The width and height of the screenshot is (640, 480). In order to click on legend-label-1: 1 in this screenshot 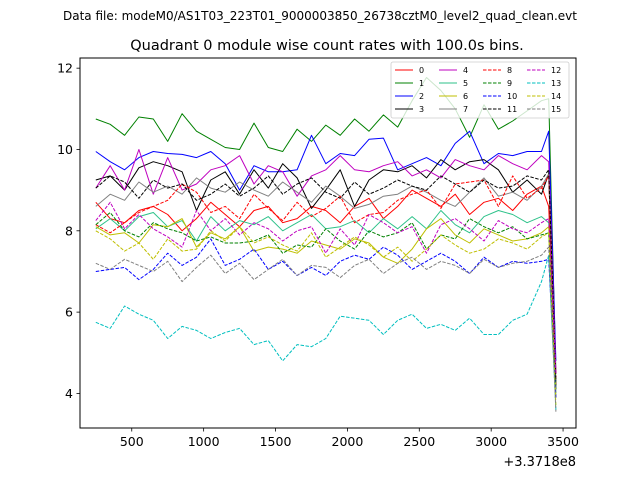, I will do `click(421, 83)`.